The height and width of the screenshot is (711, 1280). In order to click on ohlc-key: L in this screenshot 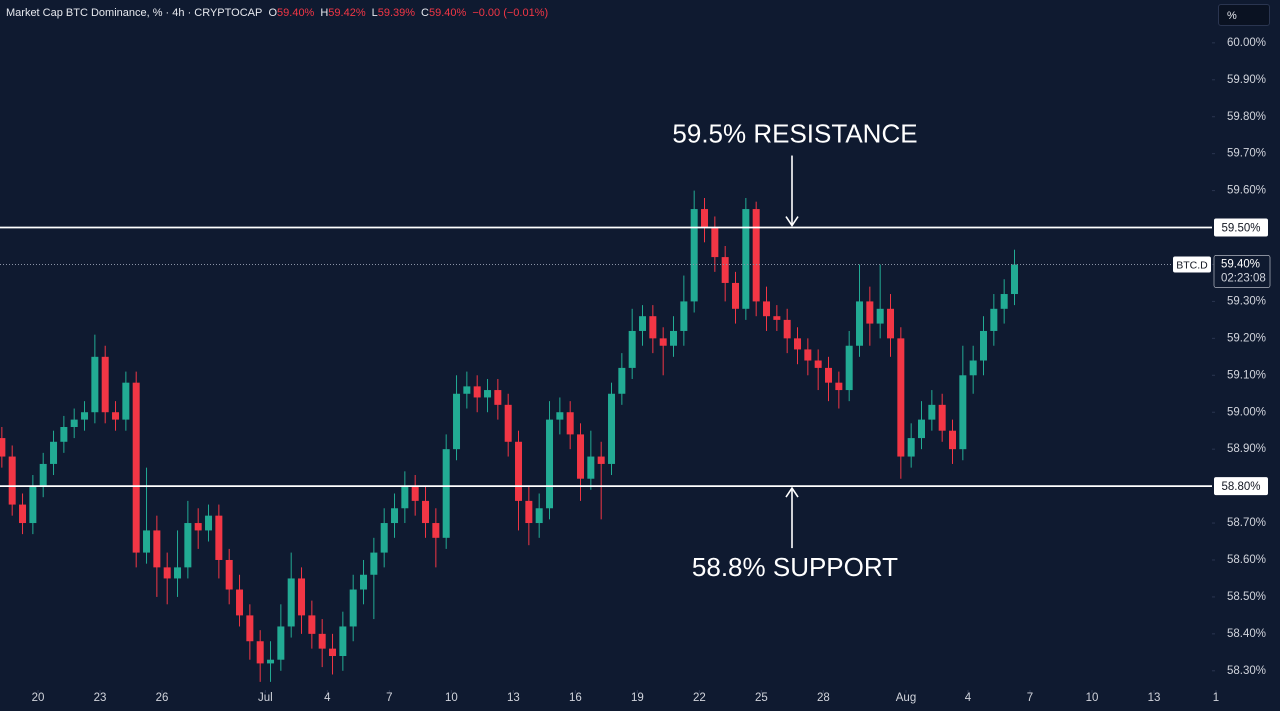, I will do `click(374, 13)`.